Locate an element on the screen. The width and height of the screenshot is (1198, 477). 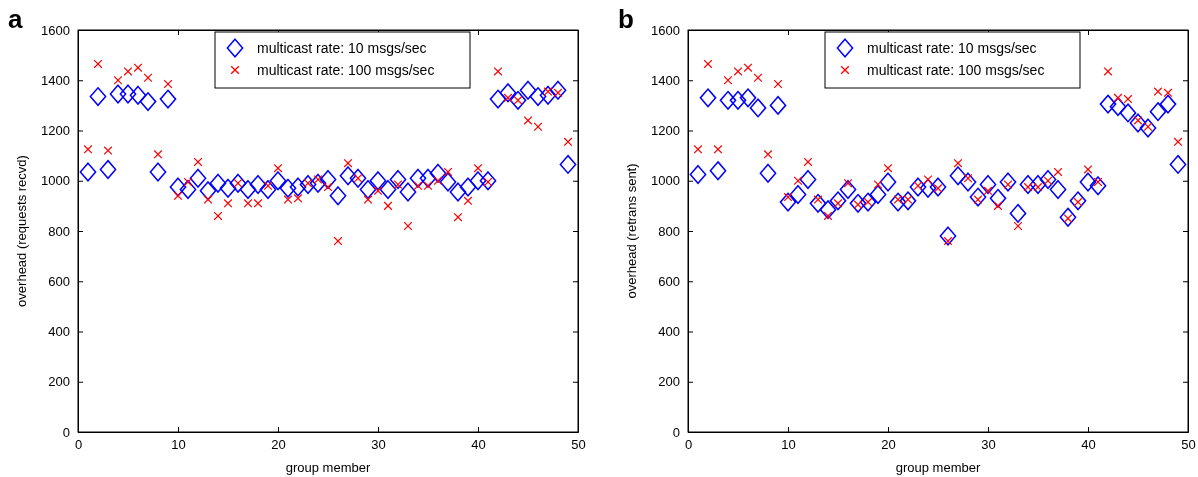
y-tick-label: 0 is located at coordinates (66, 432).